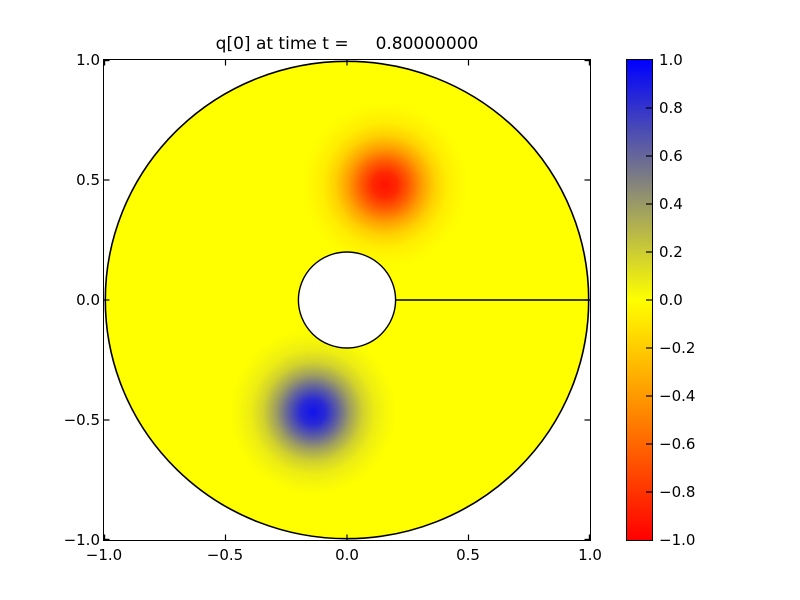  Describe the element at coordinates (104, 555) in the screenshot. I see `x-tick-label: −1.0` at that location.